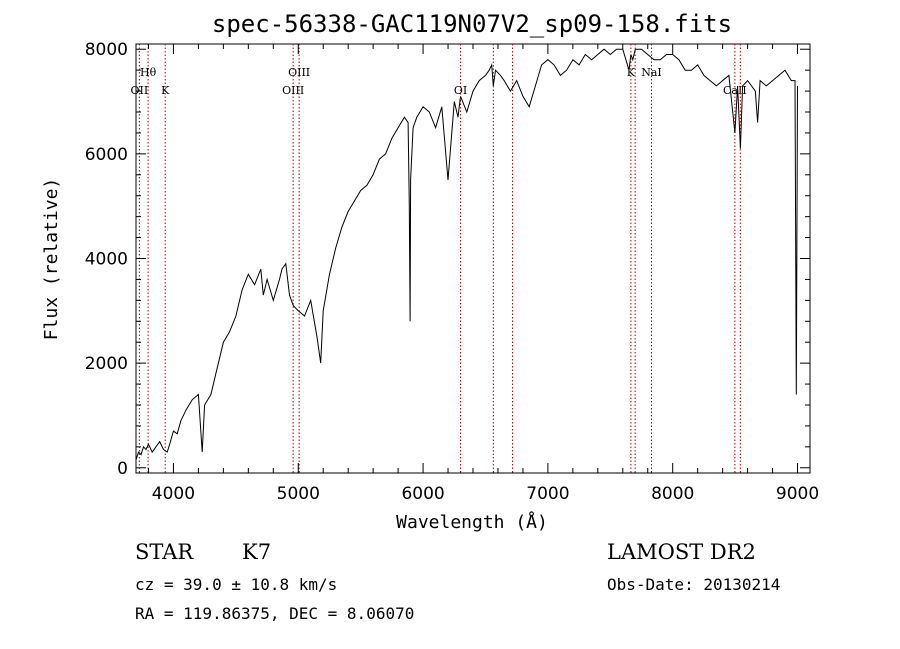 Image resolution: width=900 pixels, height=649 pixels. Describe the element at coordinates (422, 494) in the screenshot. I see `x-tick-label: 6000` at that location.